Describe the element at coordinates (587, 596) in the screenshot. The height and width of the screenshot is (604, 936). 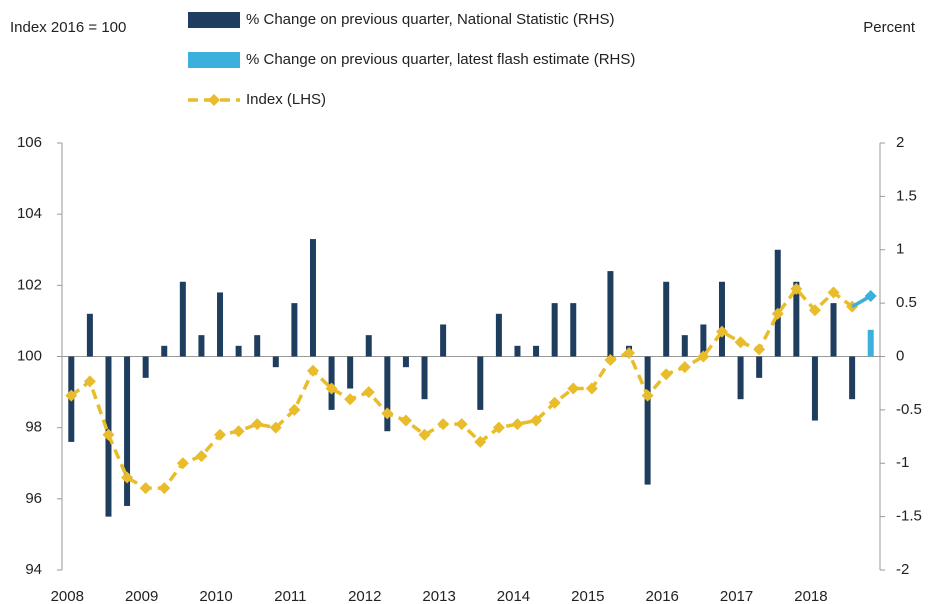
I see `x-tick-label: 2015` at that location.